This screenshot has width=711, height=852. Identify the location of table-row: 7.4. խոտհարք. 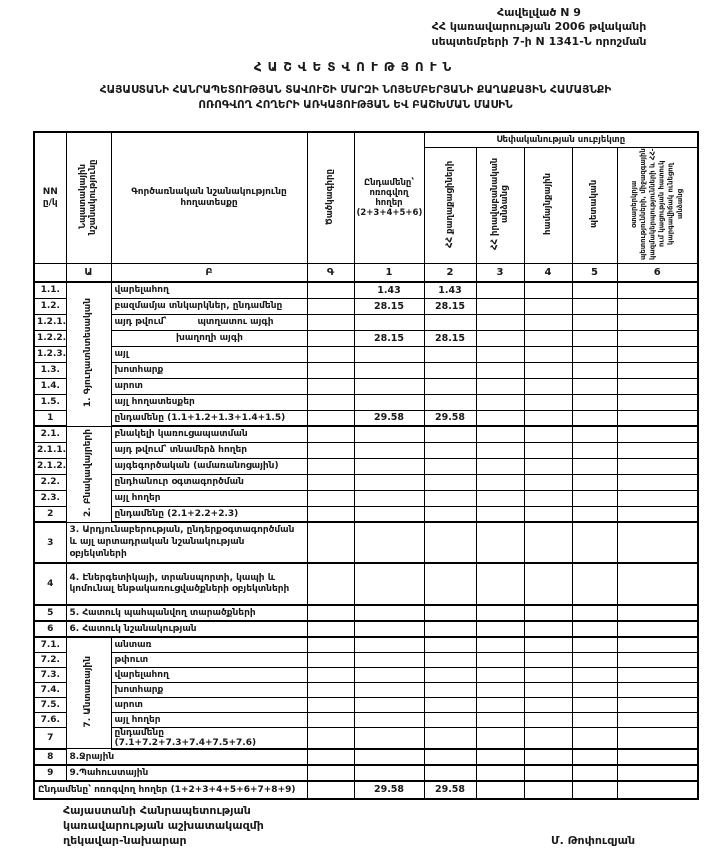
(366, 689).